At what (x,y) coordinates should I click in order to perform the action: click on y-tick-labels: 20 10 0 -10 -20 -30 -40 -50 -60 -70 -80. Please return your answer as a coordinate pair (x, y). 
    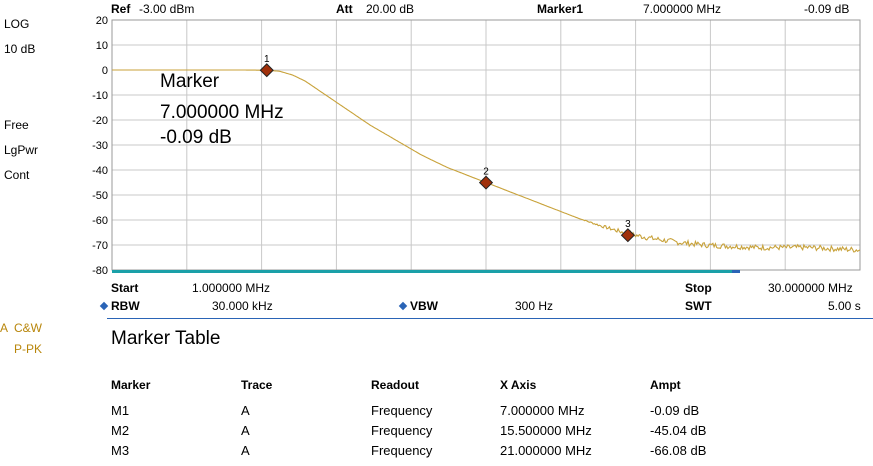
    Looking at the image, I should click on (100, 146).